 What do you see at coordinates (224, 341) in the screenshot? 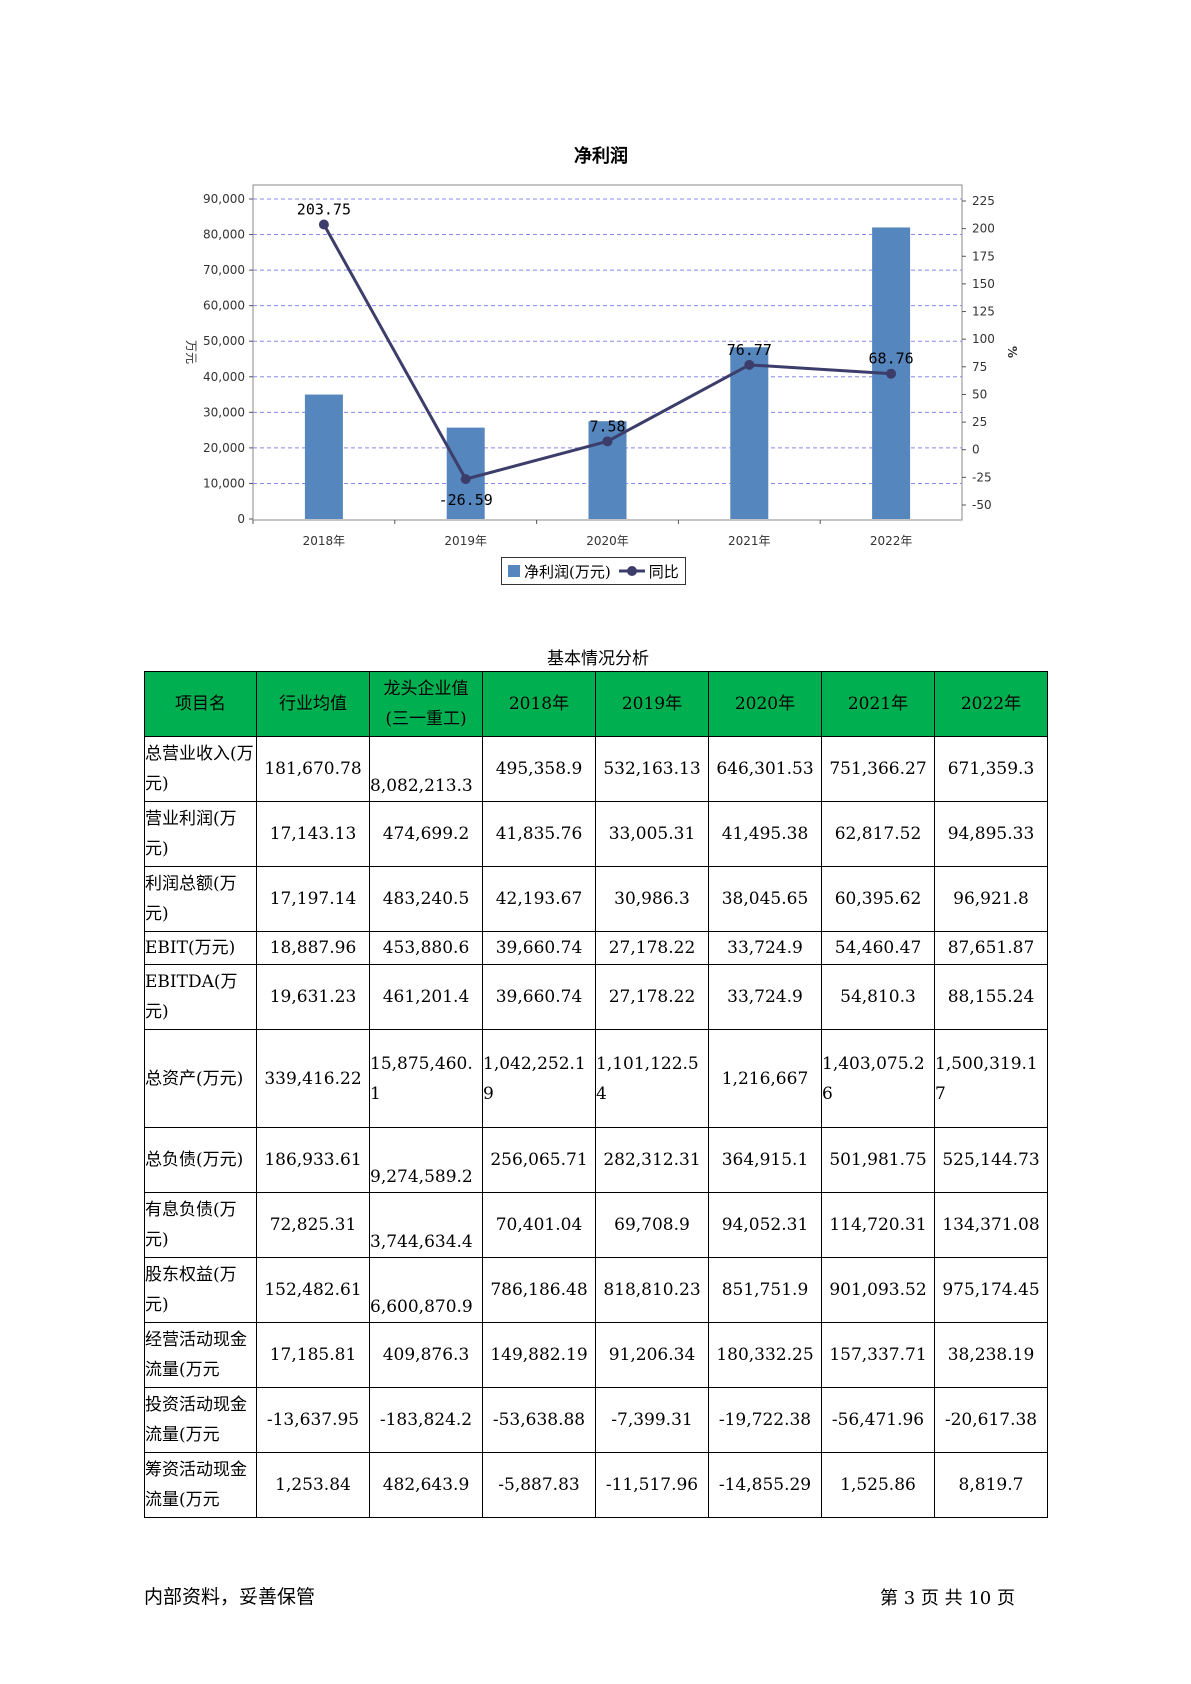
I see `y-tick-label: 50,000` at bounding box center [224, 341].